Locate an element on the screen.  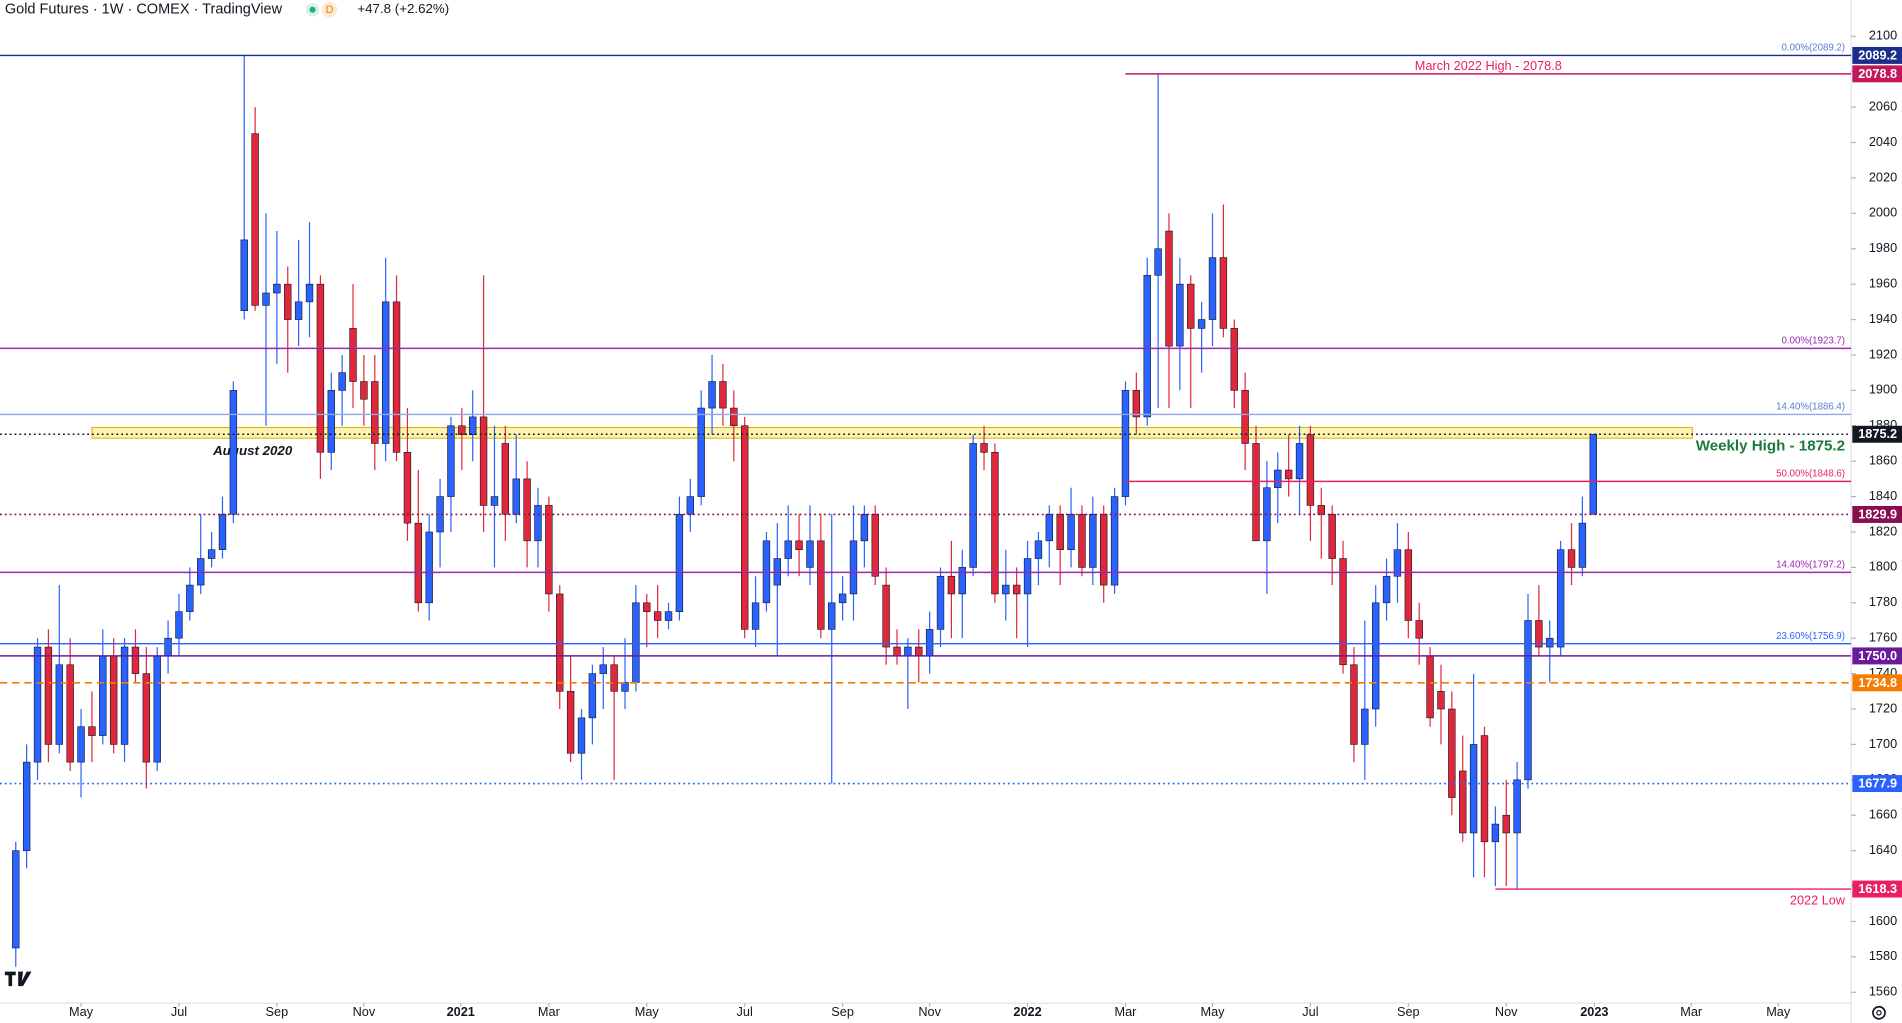
y-tick-label: 1940 is located at coordinates (1883, 318).